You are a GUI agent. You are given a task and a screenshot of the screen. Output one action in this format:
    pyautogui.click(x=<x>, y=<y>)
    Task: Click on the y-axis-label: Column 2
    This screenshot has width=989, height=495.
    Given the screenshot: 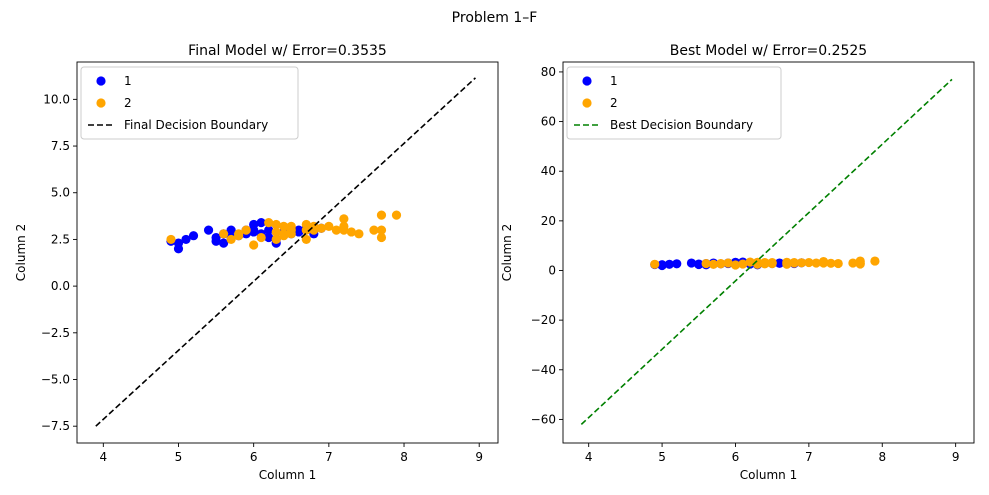 What is the action you would take?
    pyautogui.click(x=21, y=252)
    